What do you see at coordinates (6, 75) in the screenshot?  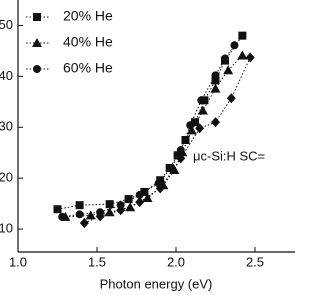 I see `y-tick-label: 40` at bounding box center [6, 75].